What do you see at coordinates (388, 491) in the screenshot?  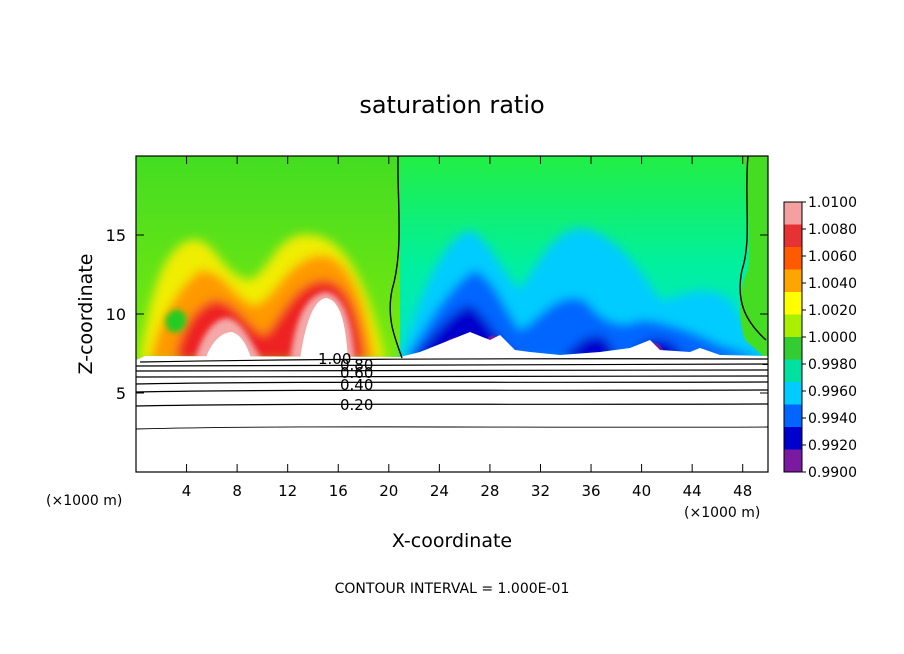 I see `x-tick-label: 20` at bounding box center [388, 491].